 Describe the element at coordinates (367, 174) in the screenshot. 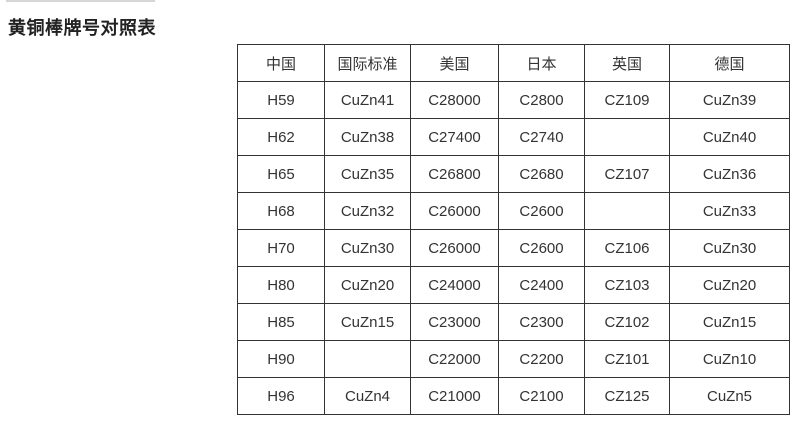

I see `table-cell: CuZn35` at that location.